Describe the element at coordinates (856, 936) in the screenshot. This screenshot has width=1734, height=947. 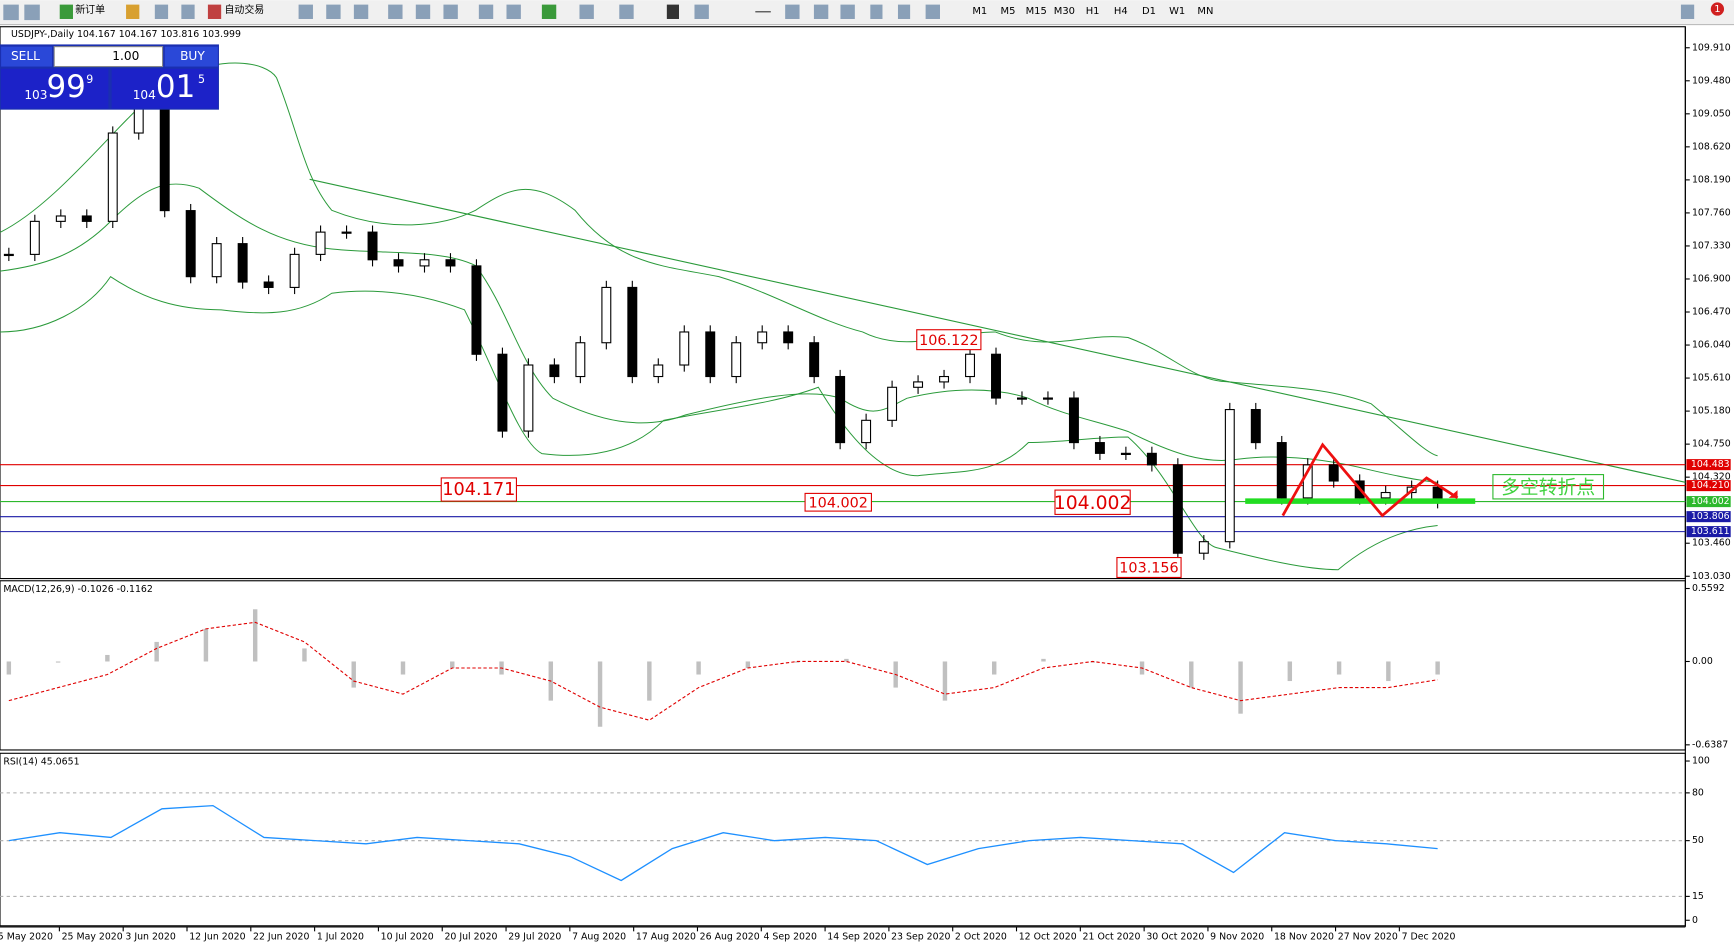
I see `x-tick-label: 14 Sep 2020` at that location.